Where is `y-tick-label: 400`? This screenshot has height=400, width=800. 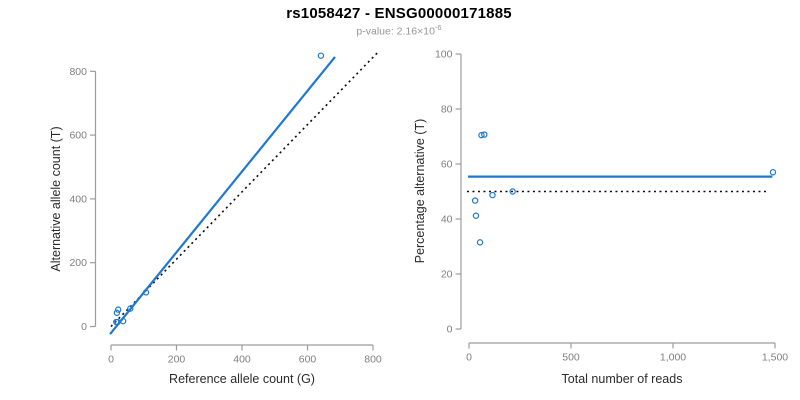 y-tick-label: 400 is located at coordinates (78, 199).